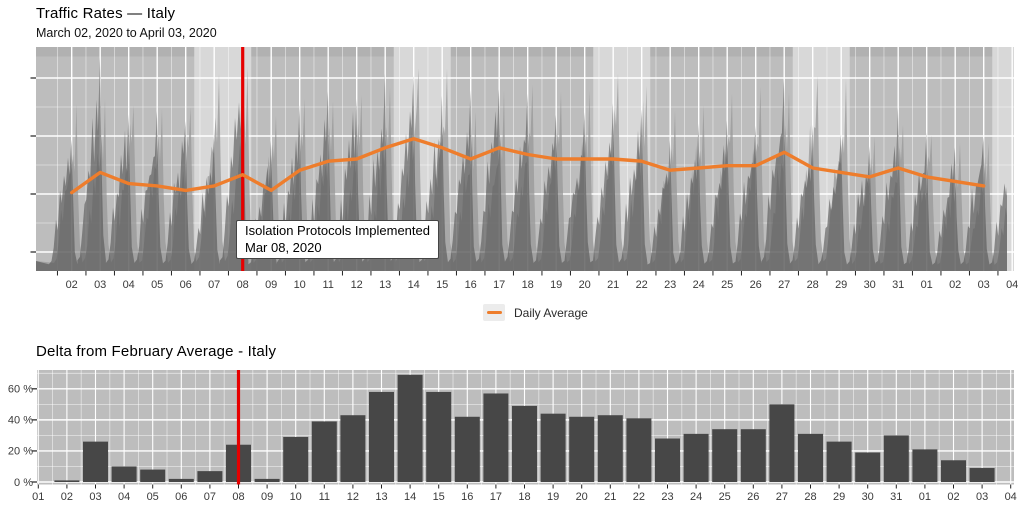  Describe the element at coordinates (499, 285) in the screenshot. I see `top-x-label: 17` at that location.